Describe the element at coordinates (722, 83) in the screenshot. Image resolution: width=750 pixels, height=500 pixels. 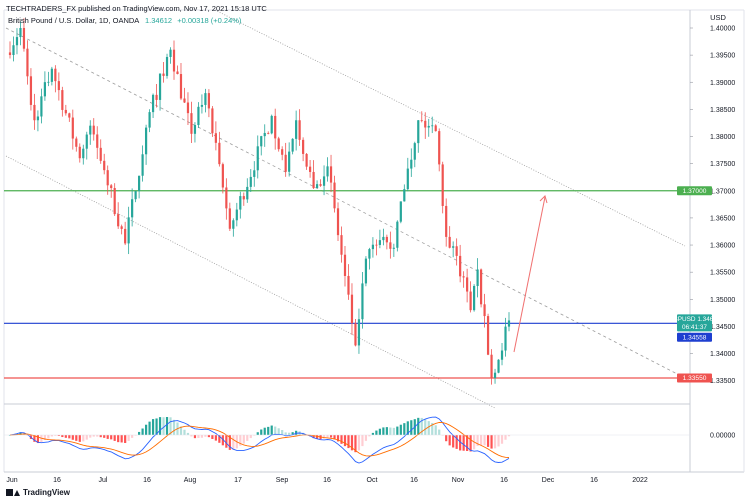
I see `y-tick-label: 1.39000` at that location.